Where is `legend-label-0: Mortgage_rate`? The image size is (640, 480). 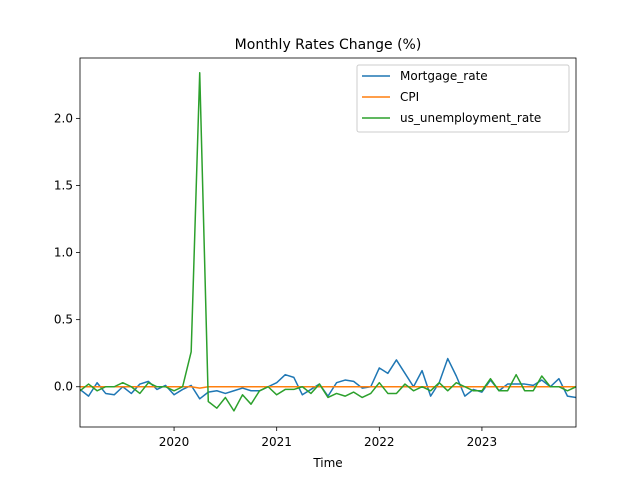 legend-label-0: Mortgage_rate is located at coordinates (444, 76).